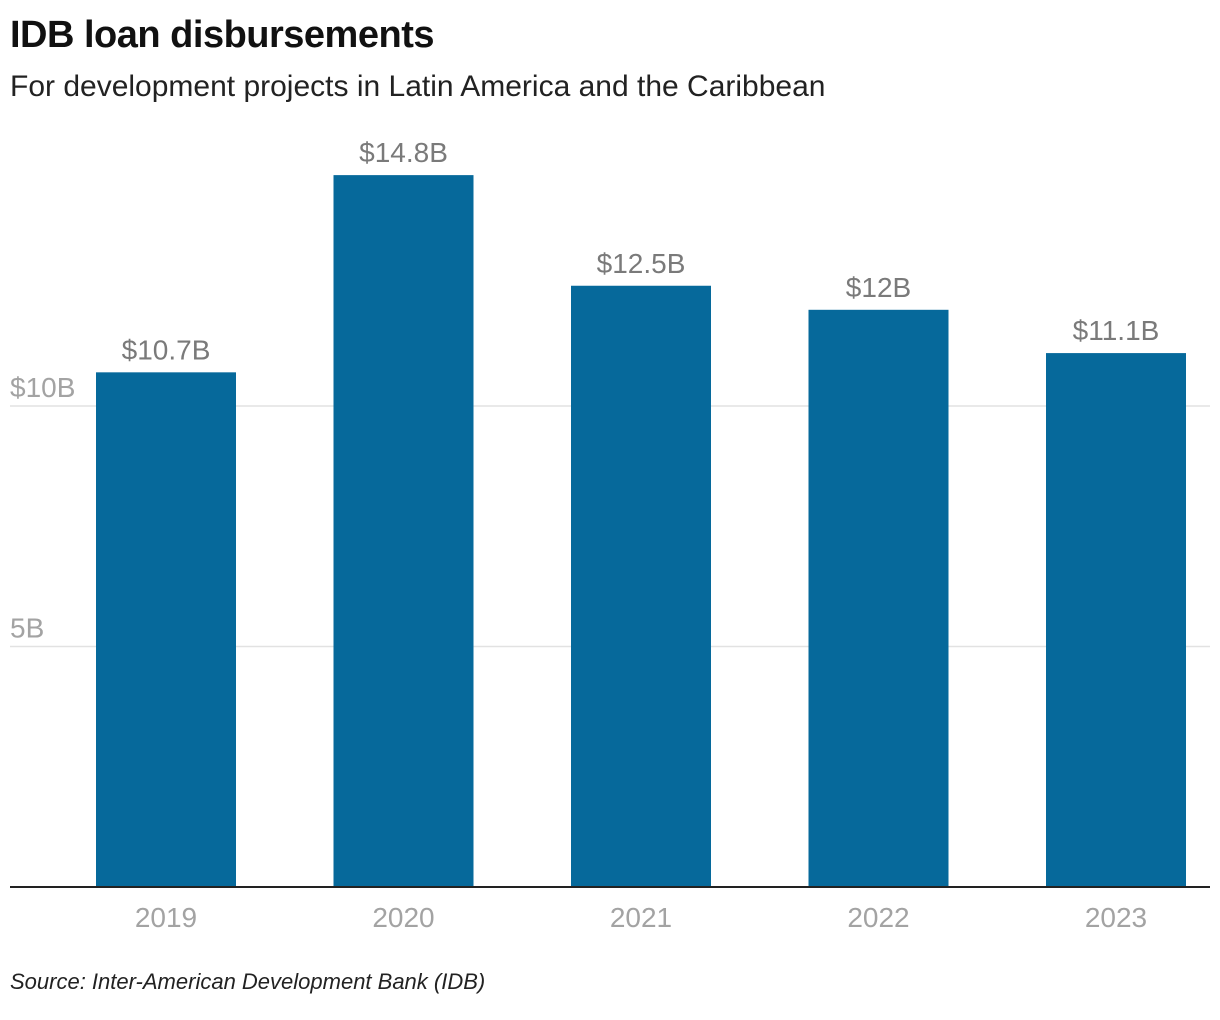  I want to click on value-label-2023: $11.1B, so click(1116, 330).